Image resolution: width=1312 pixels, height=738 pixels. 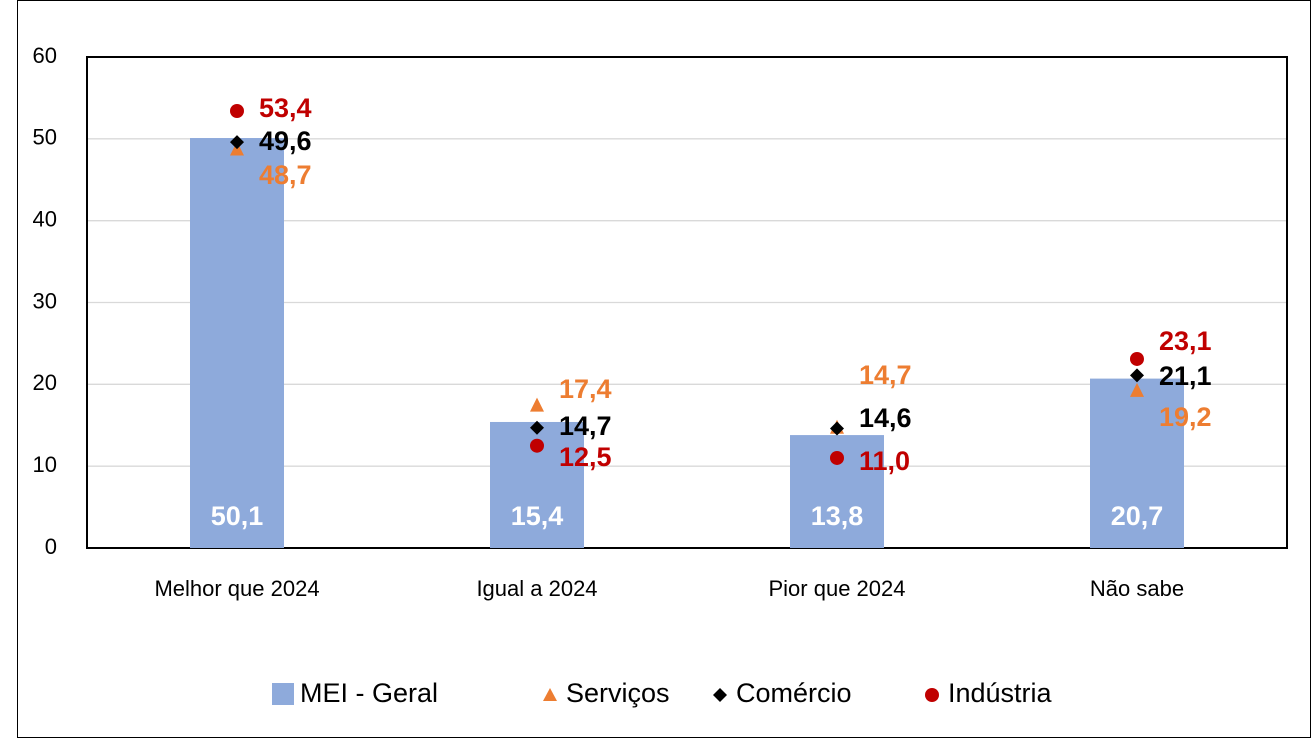 I want to click on y-tick-label: 50, so click(x=45, y=137).